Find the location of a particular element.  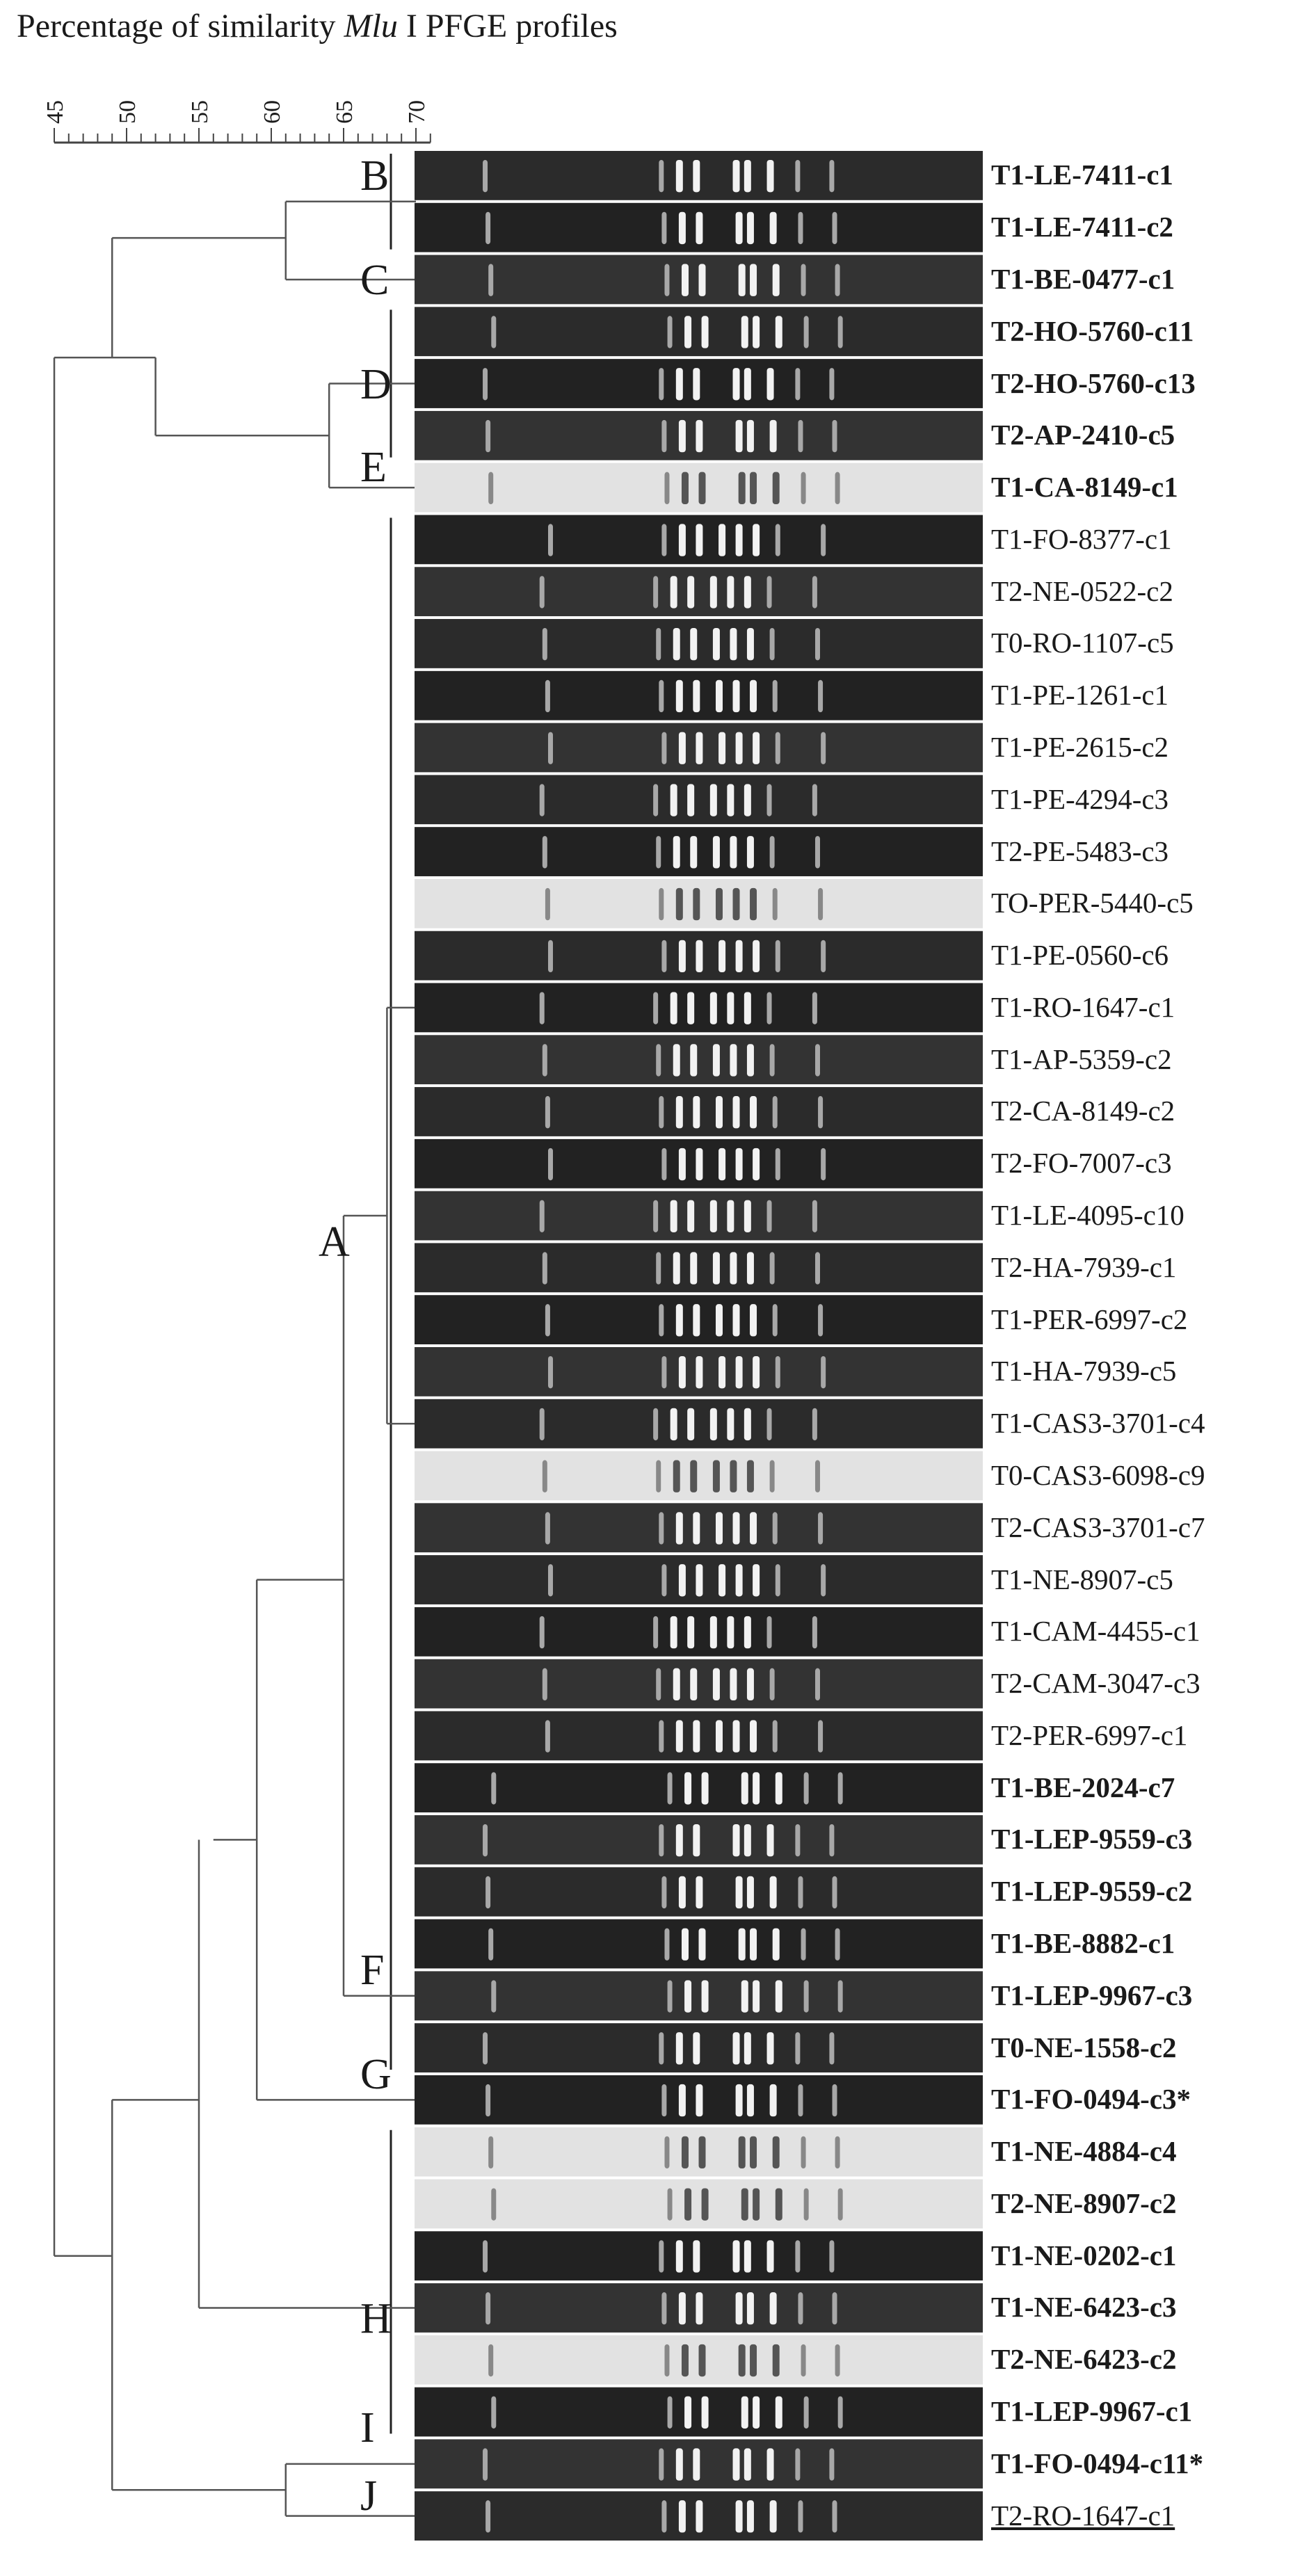

strain-label: T1-AP-5359-c2 is located at coordinates (1081, 1059).